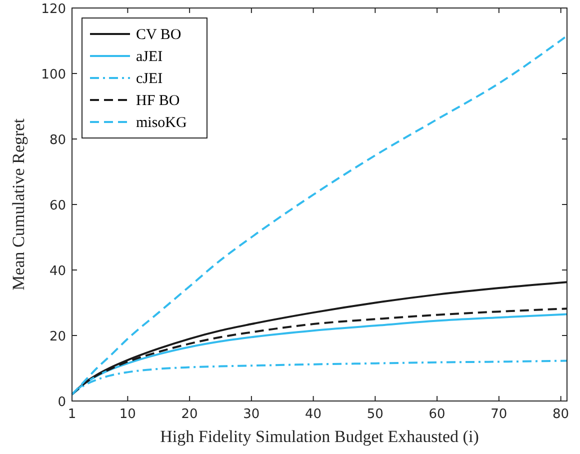  Describe the element at coordinates (162, 123) in the screenshot. I see `legend-label: misoKG` at that location.